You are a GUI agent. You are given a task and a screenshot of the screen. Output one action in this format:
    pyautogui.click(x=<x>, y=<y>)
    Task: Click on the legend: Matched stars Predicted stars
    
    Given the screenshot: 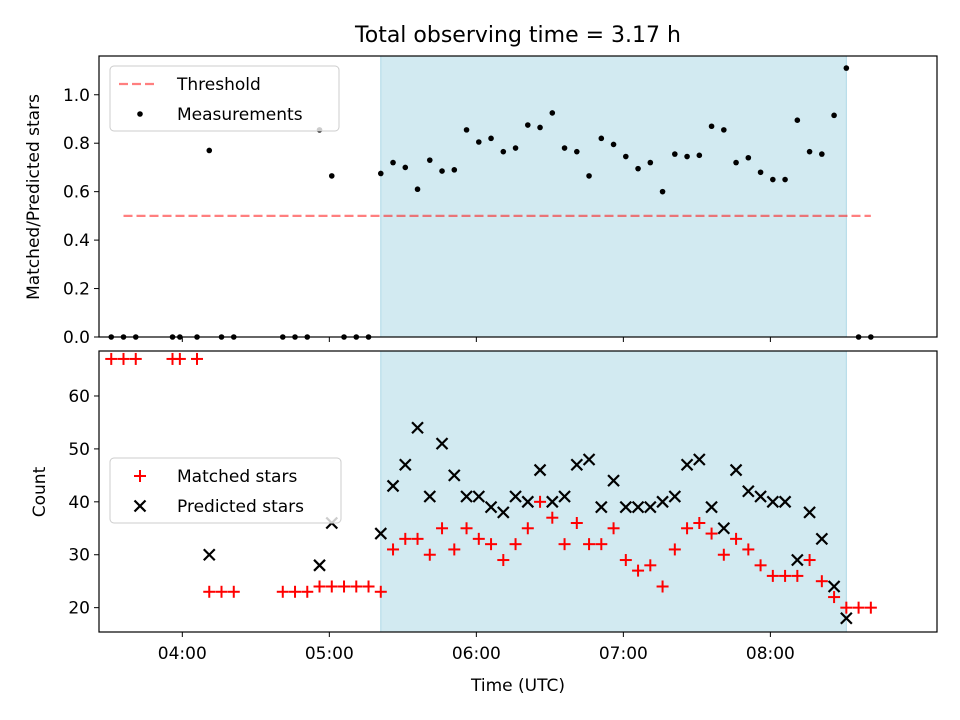 What is the action you would take?
    pyautogui.click(x=225, y=490)
    